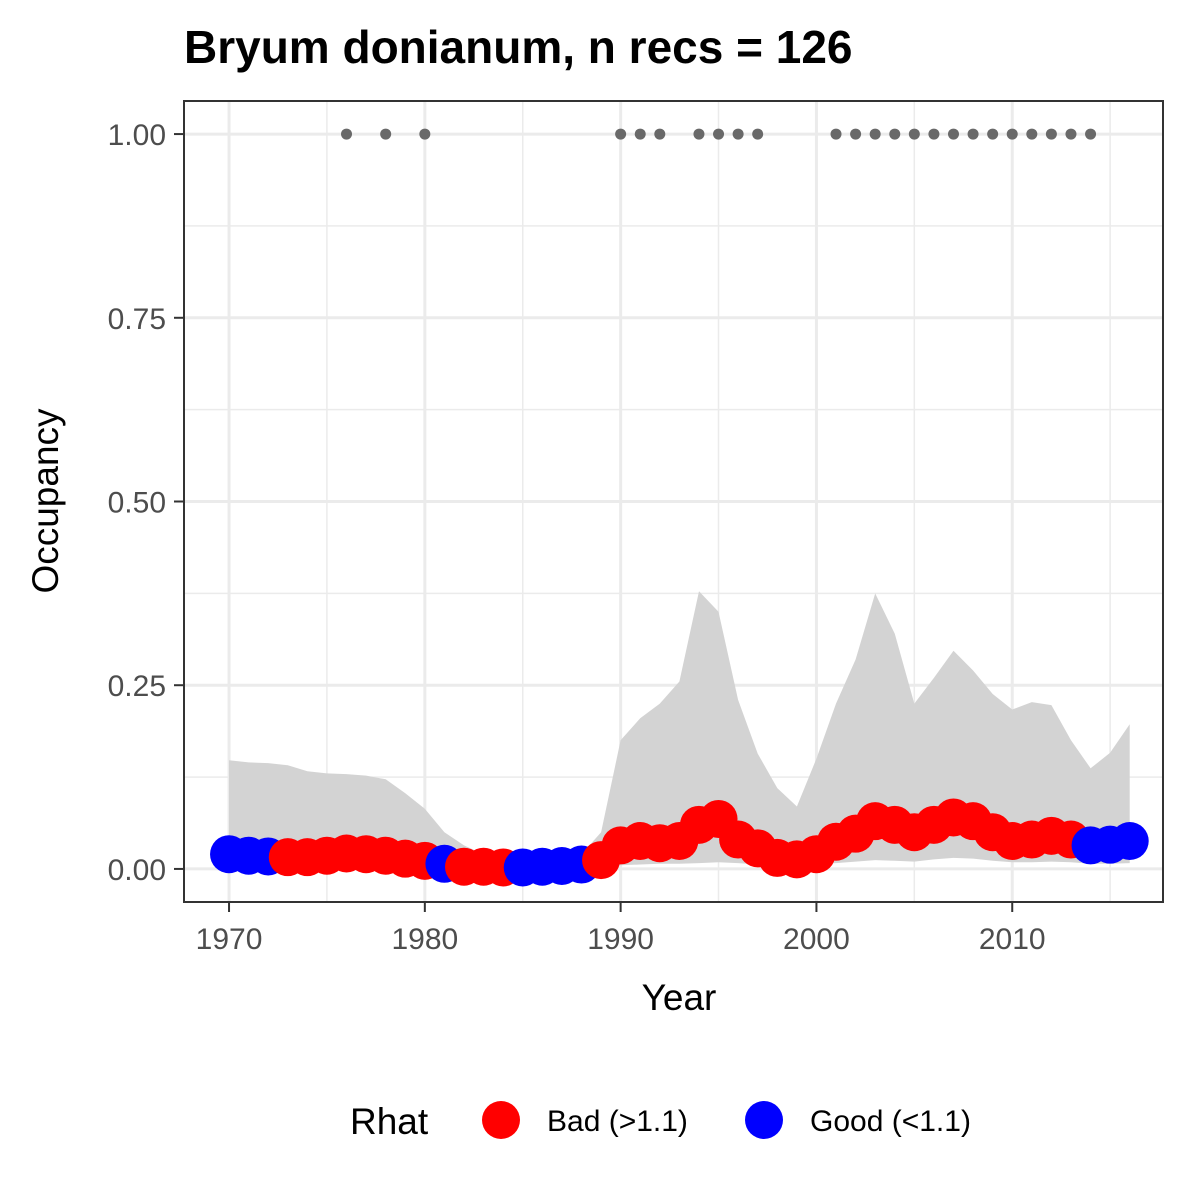  Describe the element at coordinates (620, 939) in the screenshot. I see `x-tick-label: 1990` at that location.